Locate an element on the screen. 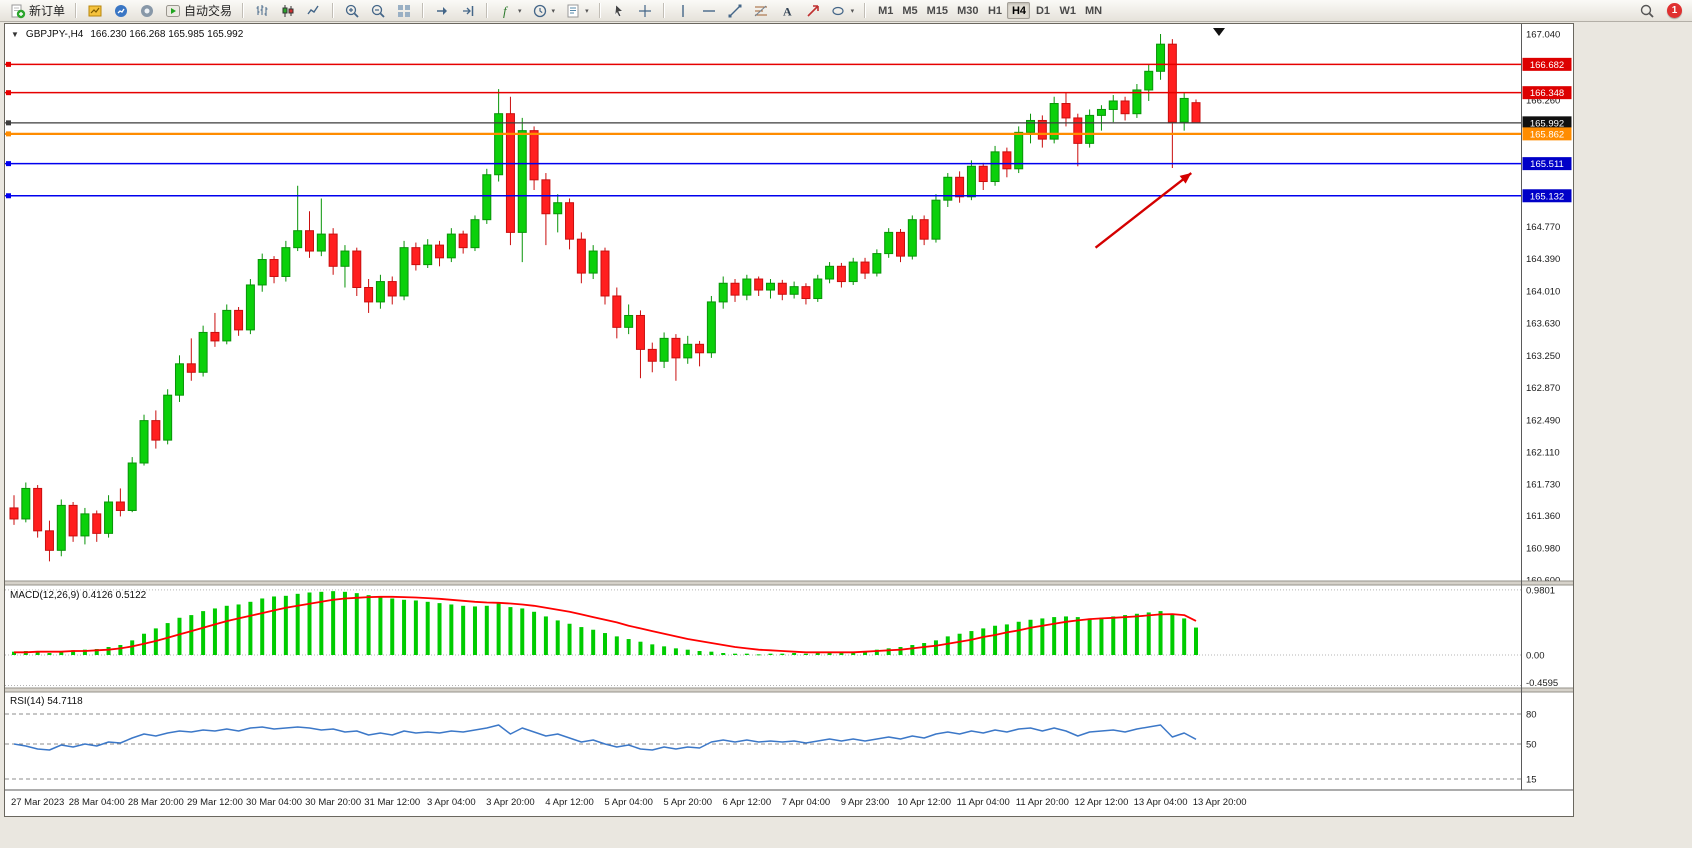 This screenshot has height=848, width=1692. timeframe-d1-button: D1 is located at coordinates (1042, 10).